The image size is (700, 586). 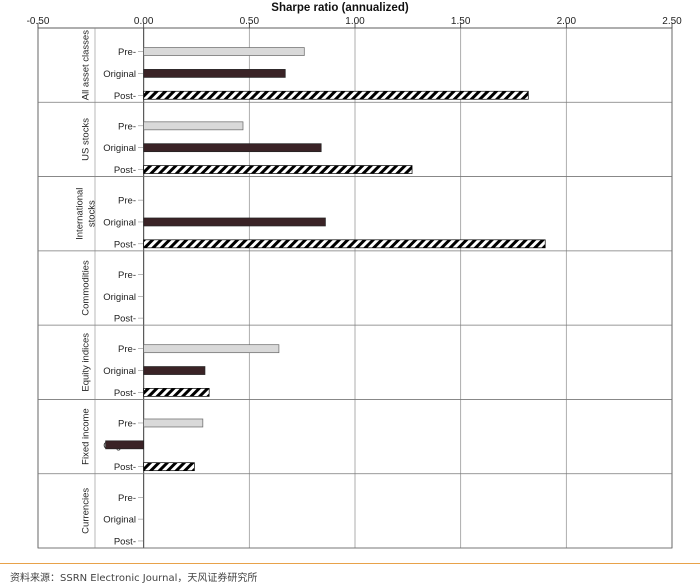 What do you see at coordinates (38, 21) in the screenshot?
I see `x-tick-label: -0.50` at bounding box center [38, 21].